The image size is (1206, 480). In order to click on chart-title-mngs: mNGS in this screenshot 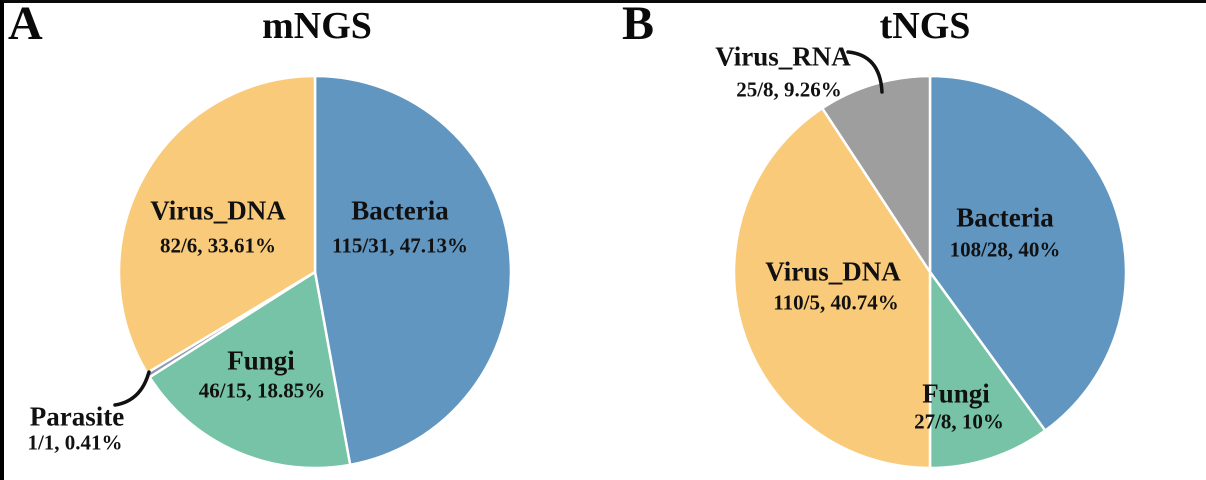, I will do `click(317, 26)`.